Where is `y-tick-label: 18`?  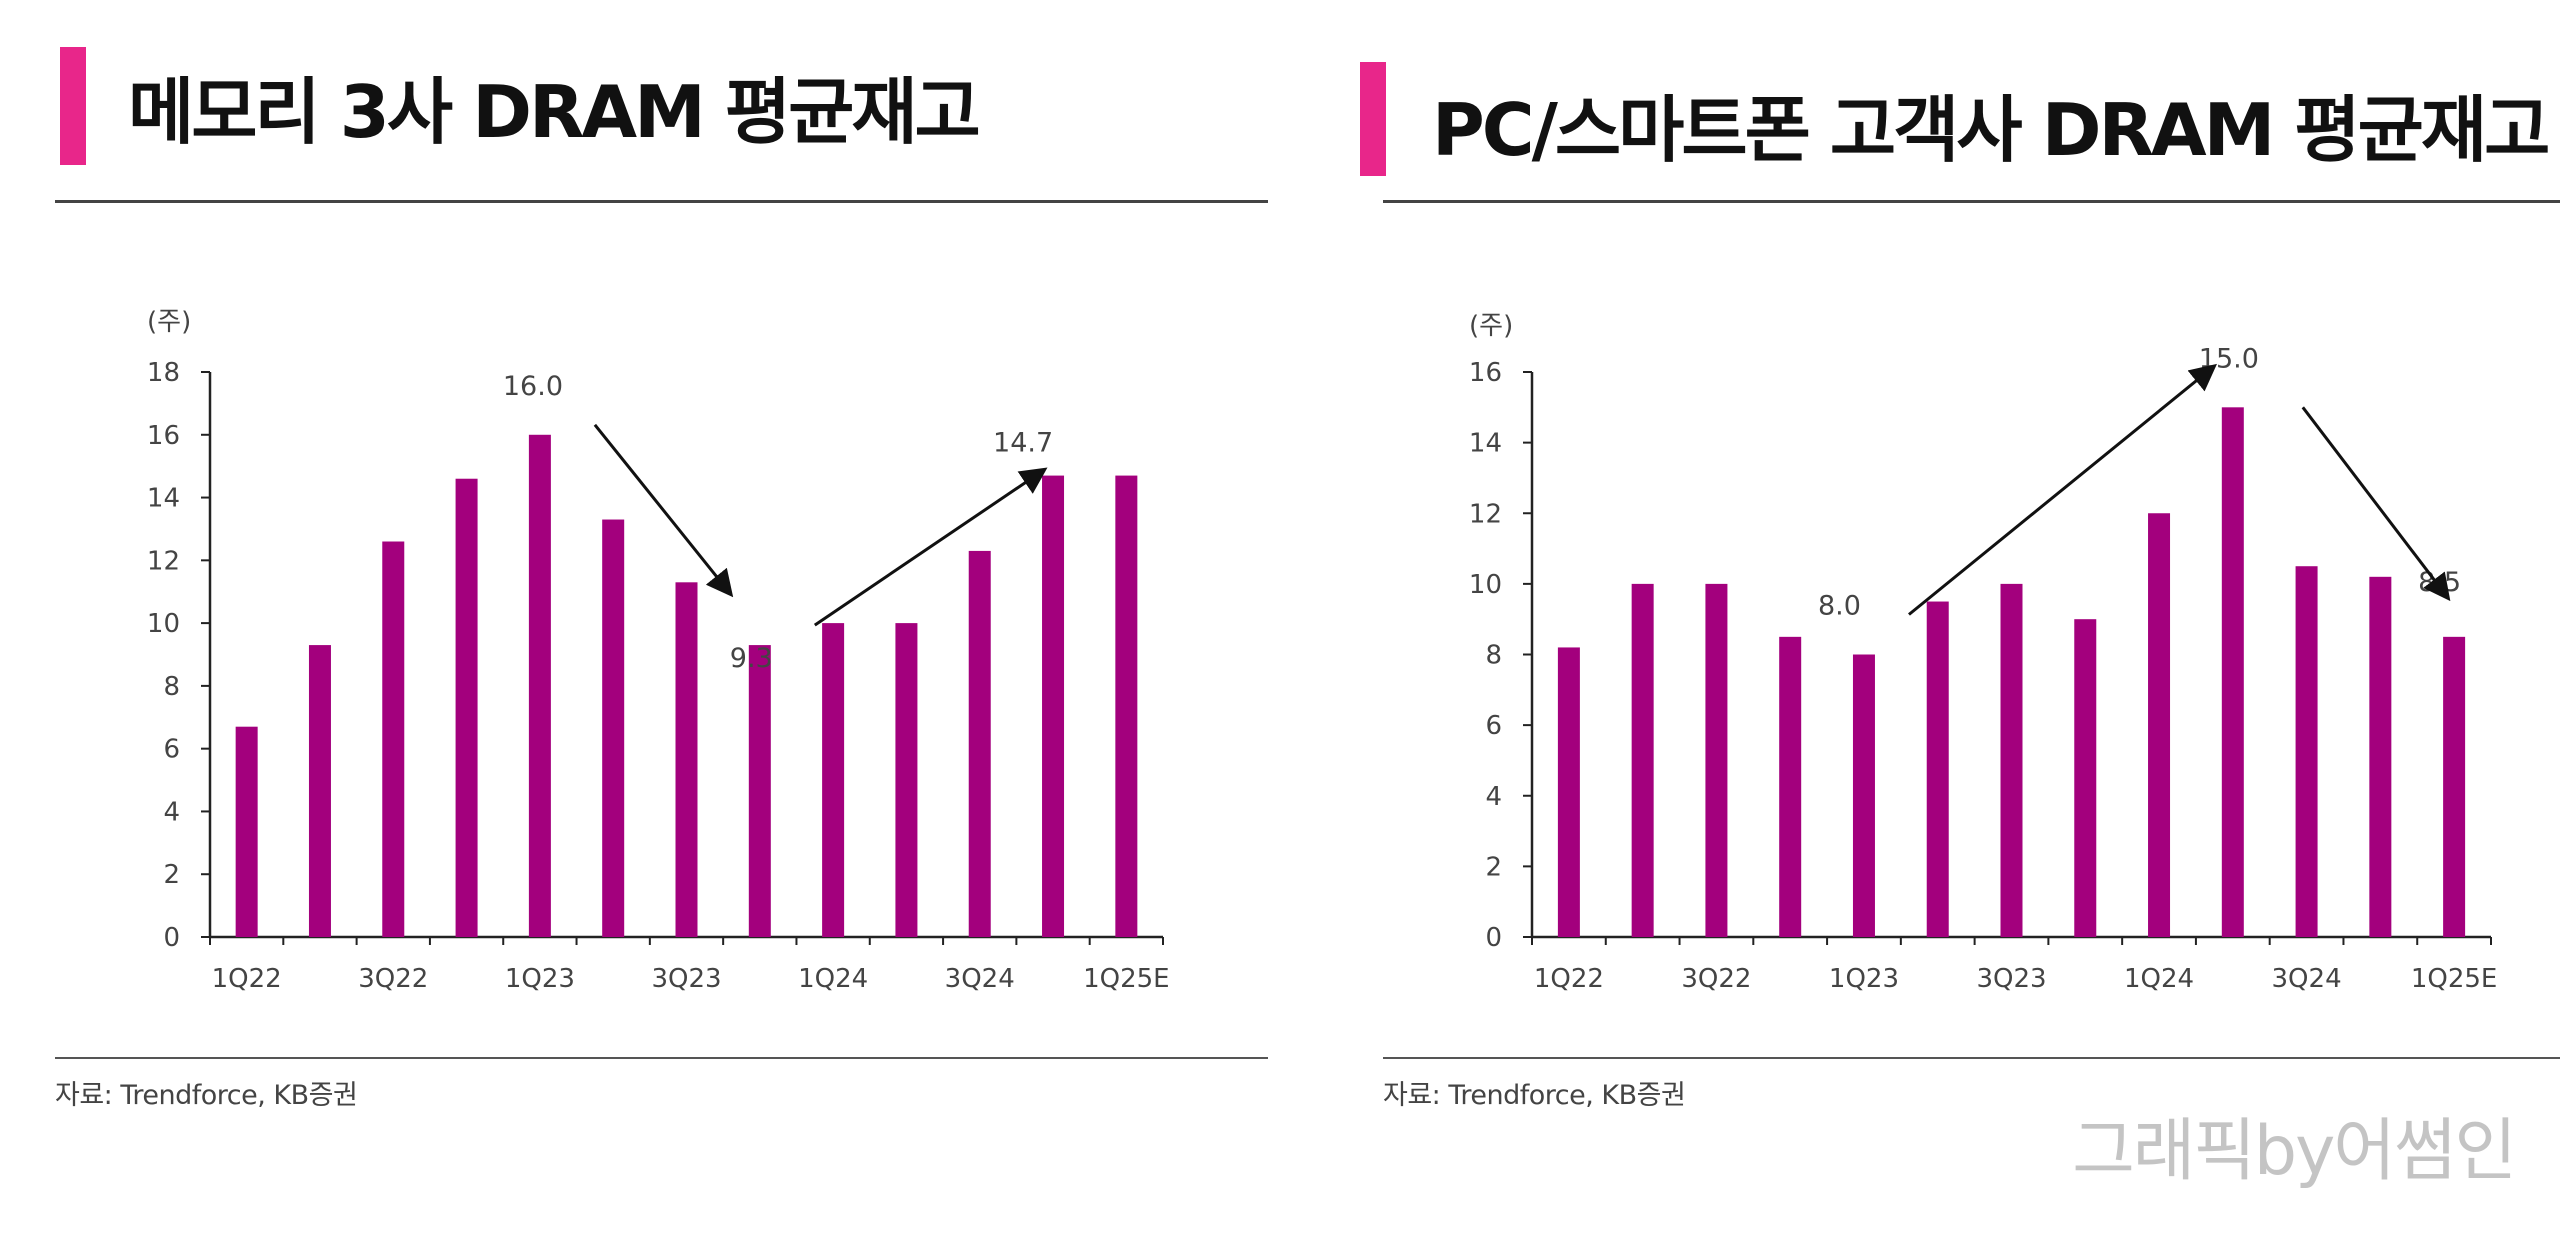
y-tick-label: 18 is located at coordinates (163, 373).